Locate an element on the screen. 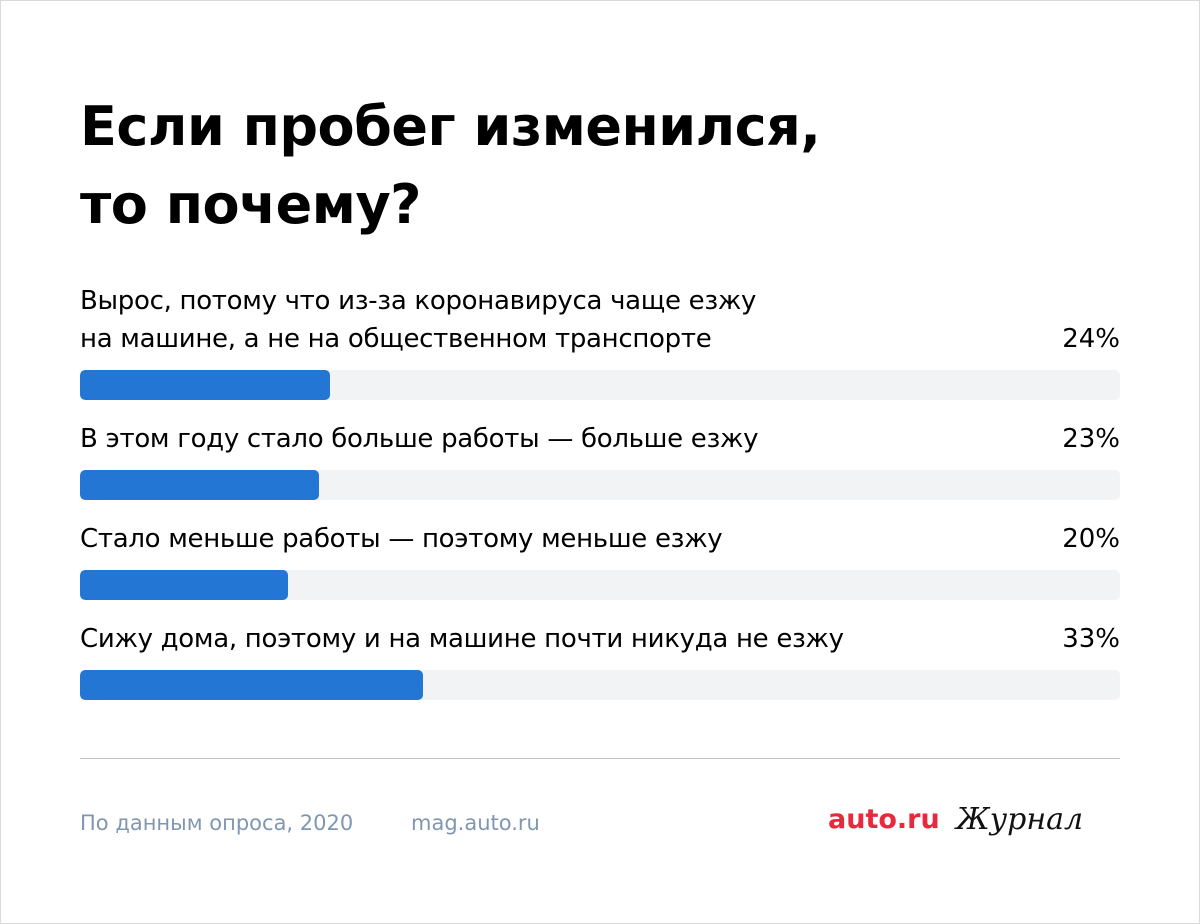  bar-value-label: 33% is located at coordinates (1091, 639).